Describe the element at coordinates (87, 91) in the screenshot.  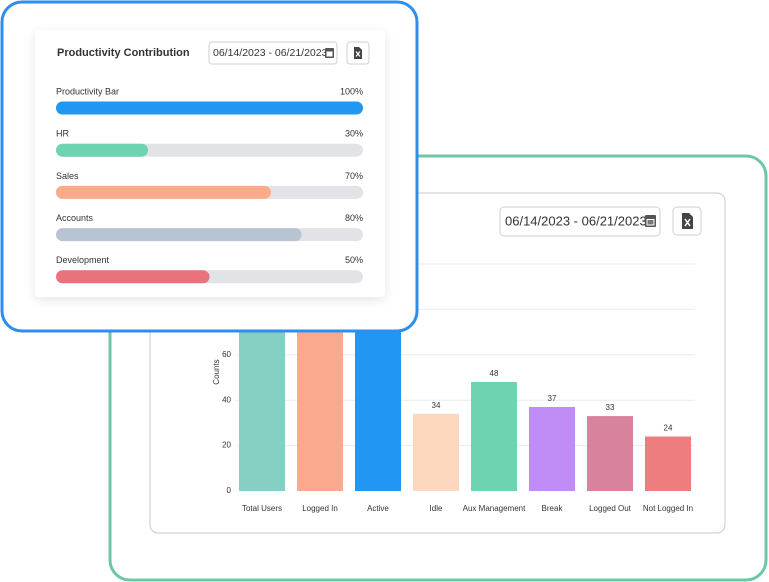
I see `bar-label: Productivity Bar` at that location.